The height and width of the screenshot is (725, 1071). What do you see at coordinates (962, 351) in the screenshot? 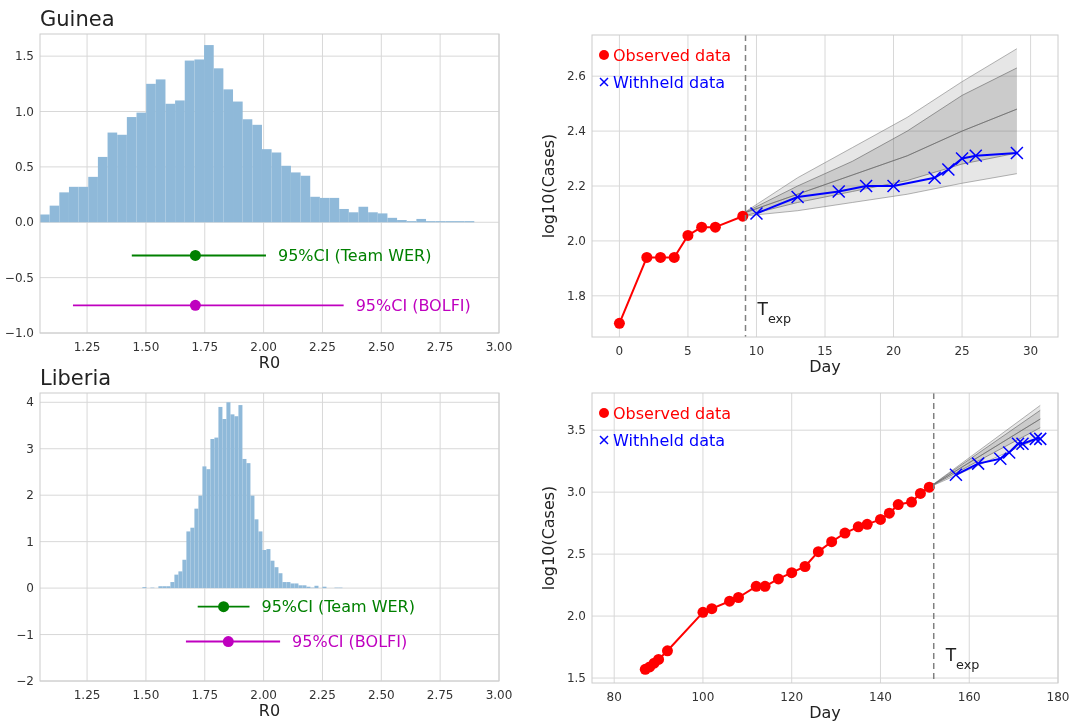
I see `x-tick-label: 25` at bounding box center [962, 351].